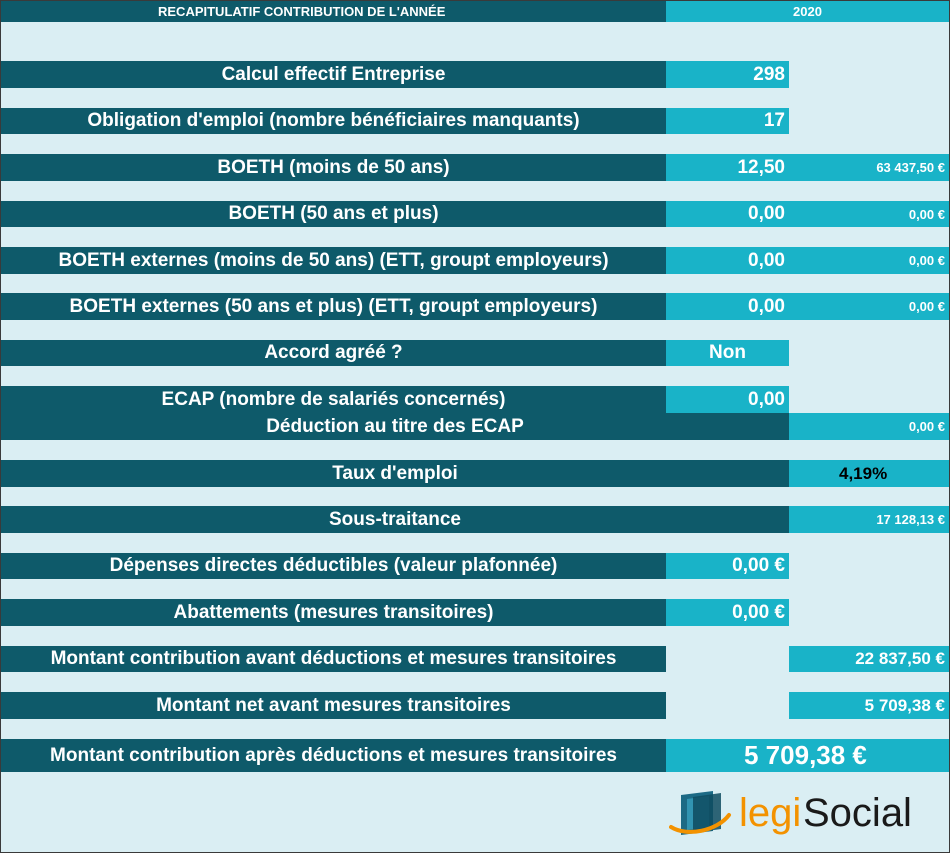 The image size is (950, 853). What do you see at coordinates (869, 306) in the screenshot?
I see `cell-boeth-ext-50-plus-amount: 0,00 €` at bounding box center [869, 306].